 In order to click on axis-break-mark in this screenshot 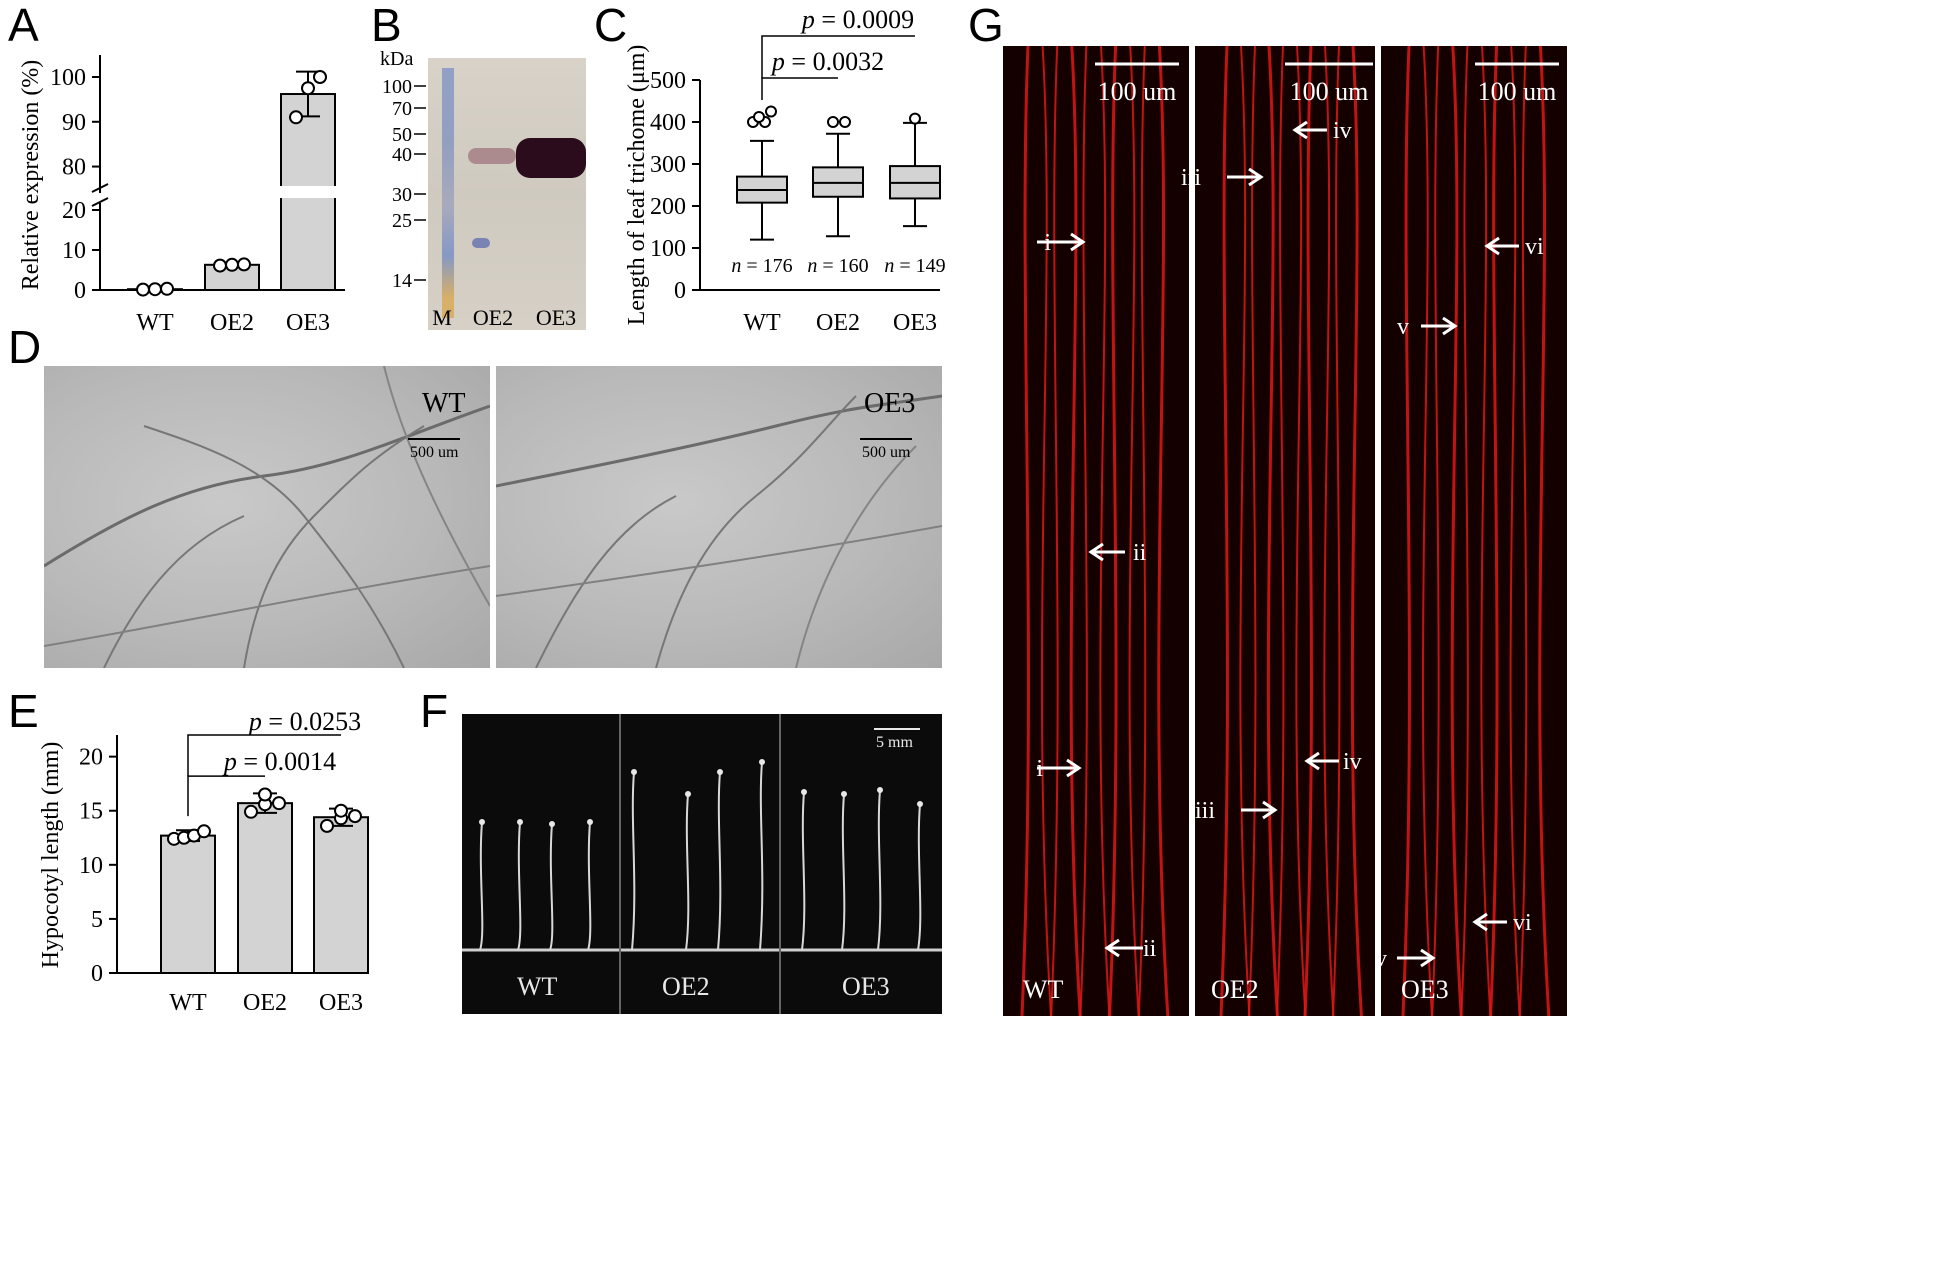, I will do `click(100, 188)`.